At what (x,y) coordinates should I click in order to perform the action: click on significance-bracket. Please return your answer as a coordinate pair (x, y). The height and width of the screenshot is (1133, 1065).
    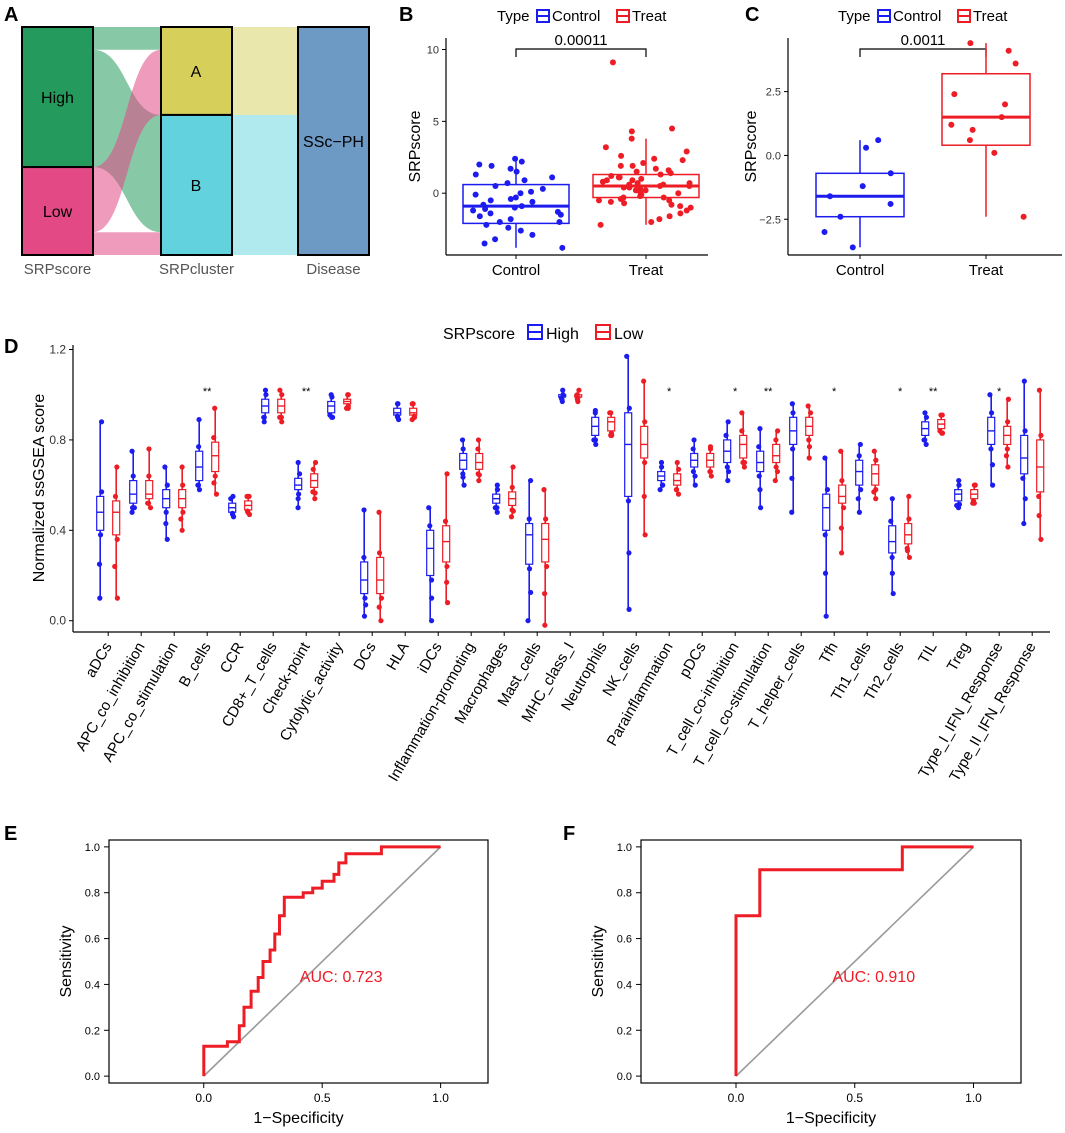
    Looking at the image, I should click on (581, 52).